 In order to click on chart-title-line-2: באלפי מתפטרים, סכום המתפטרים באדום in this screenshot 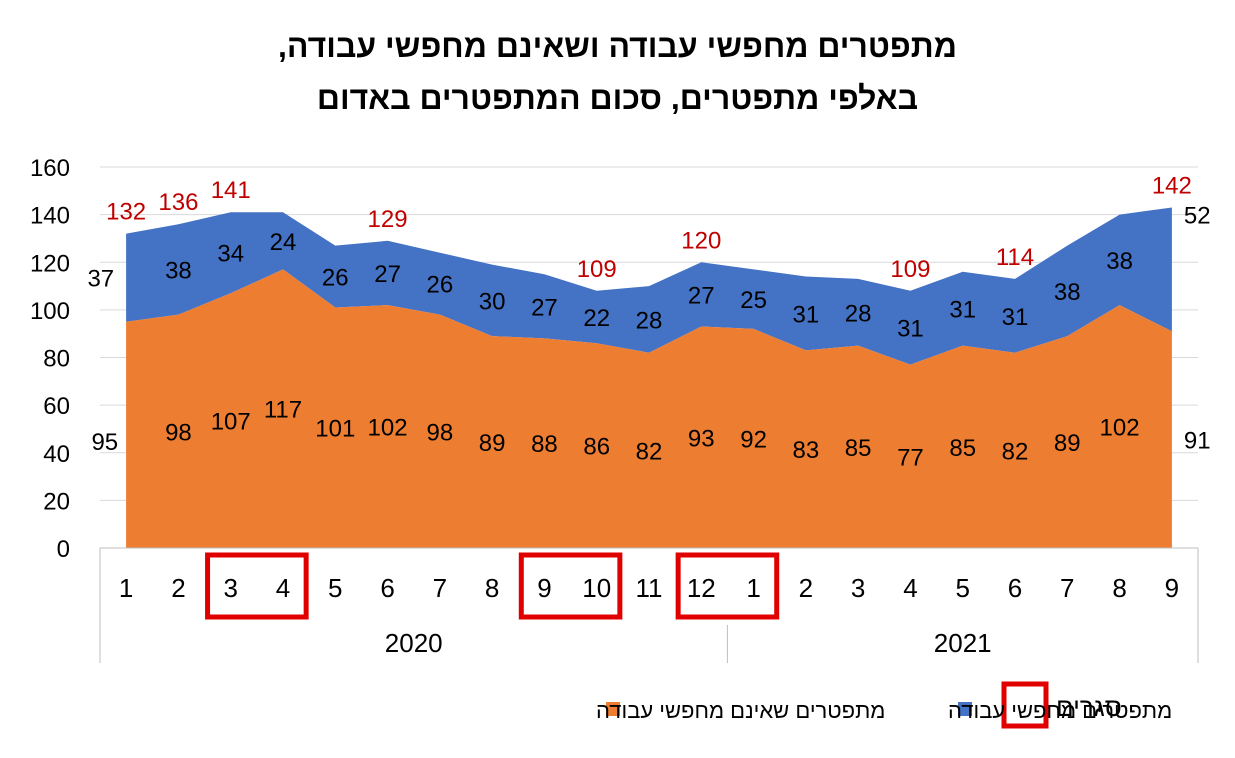, I will do `click(617, 98)`.